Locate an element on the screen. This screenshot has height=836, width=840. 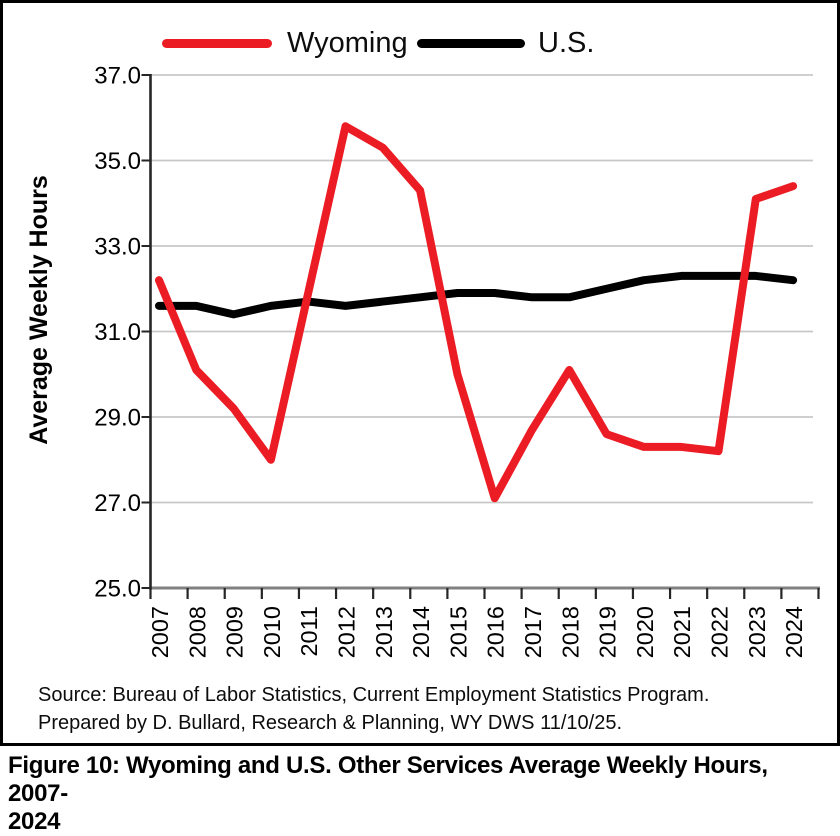
x-tick-label: 2018 is located at coordinates (570, 632).